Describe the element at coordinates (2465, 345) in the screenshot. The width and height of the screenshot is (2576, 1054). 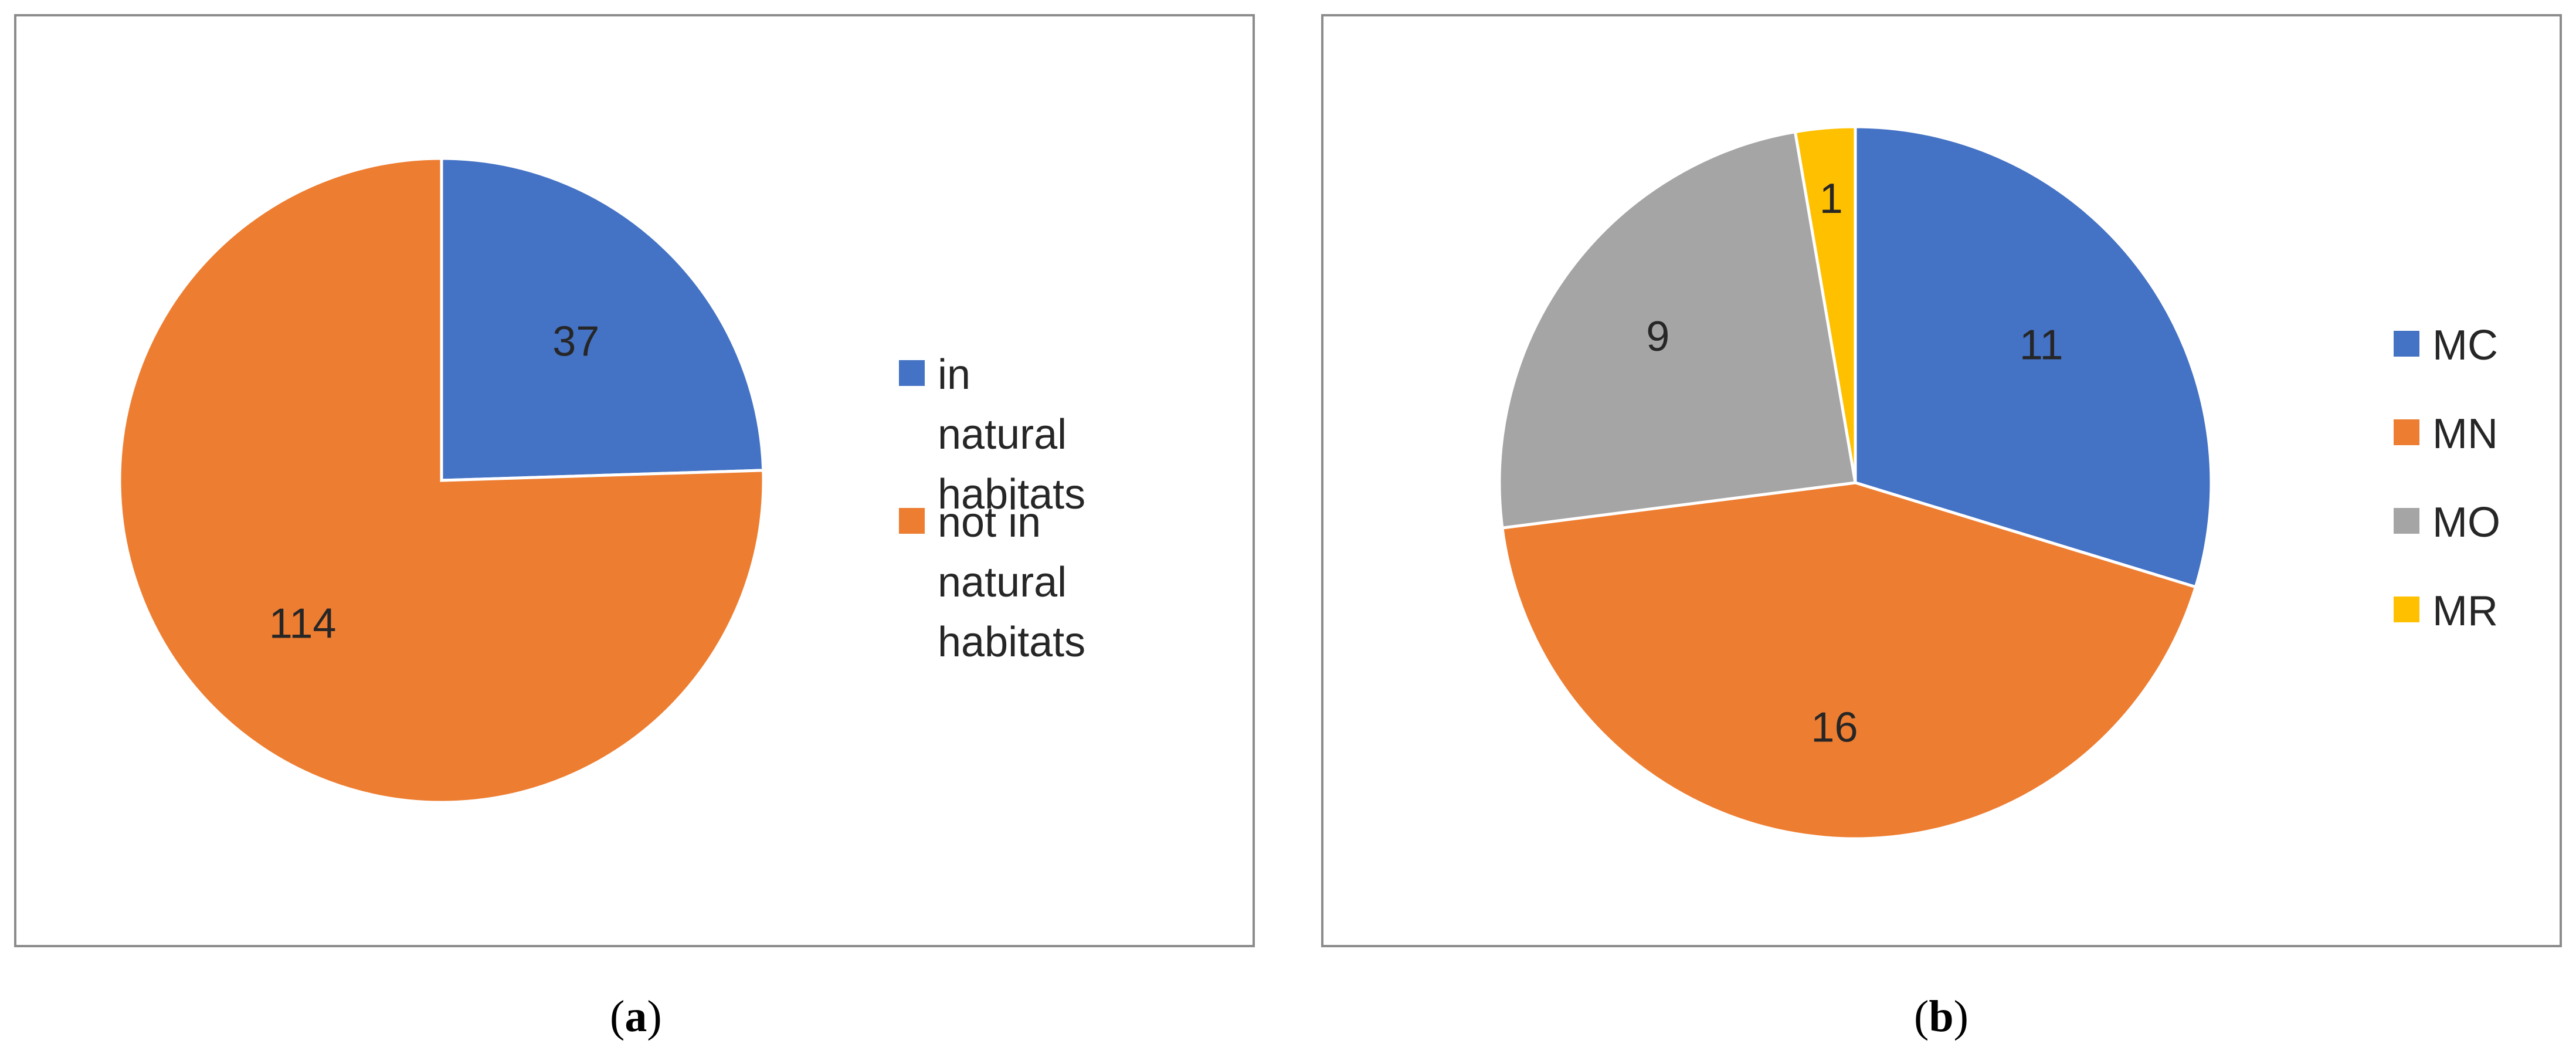
I see `legend-label: MC` at that location.